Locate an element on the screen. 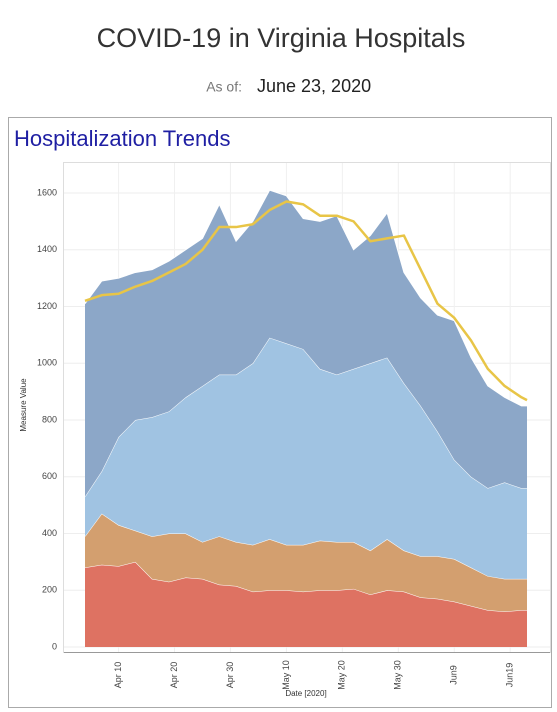  as-of-date: June 23, 2020 is located at coordinates (314, 86).